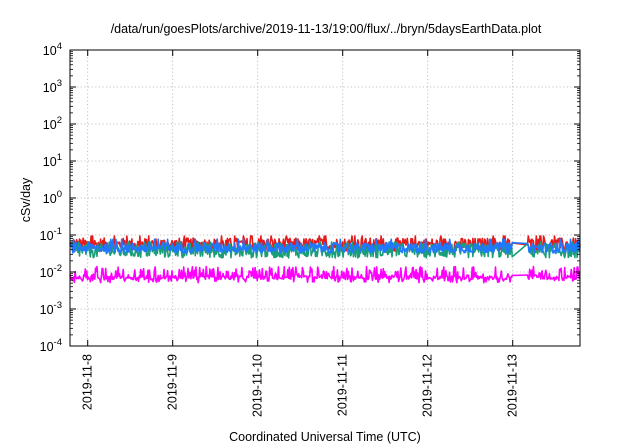 This screenshot has width=640, height=448. I want to click on y-tick-label: 10¹, so click(52, 160).